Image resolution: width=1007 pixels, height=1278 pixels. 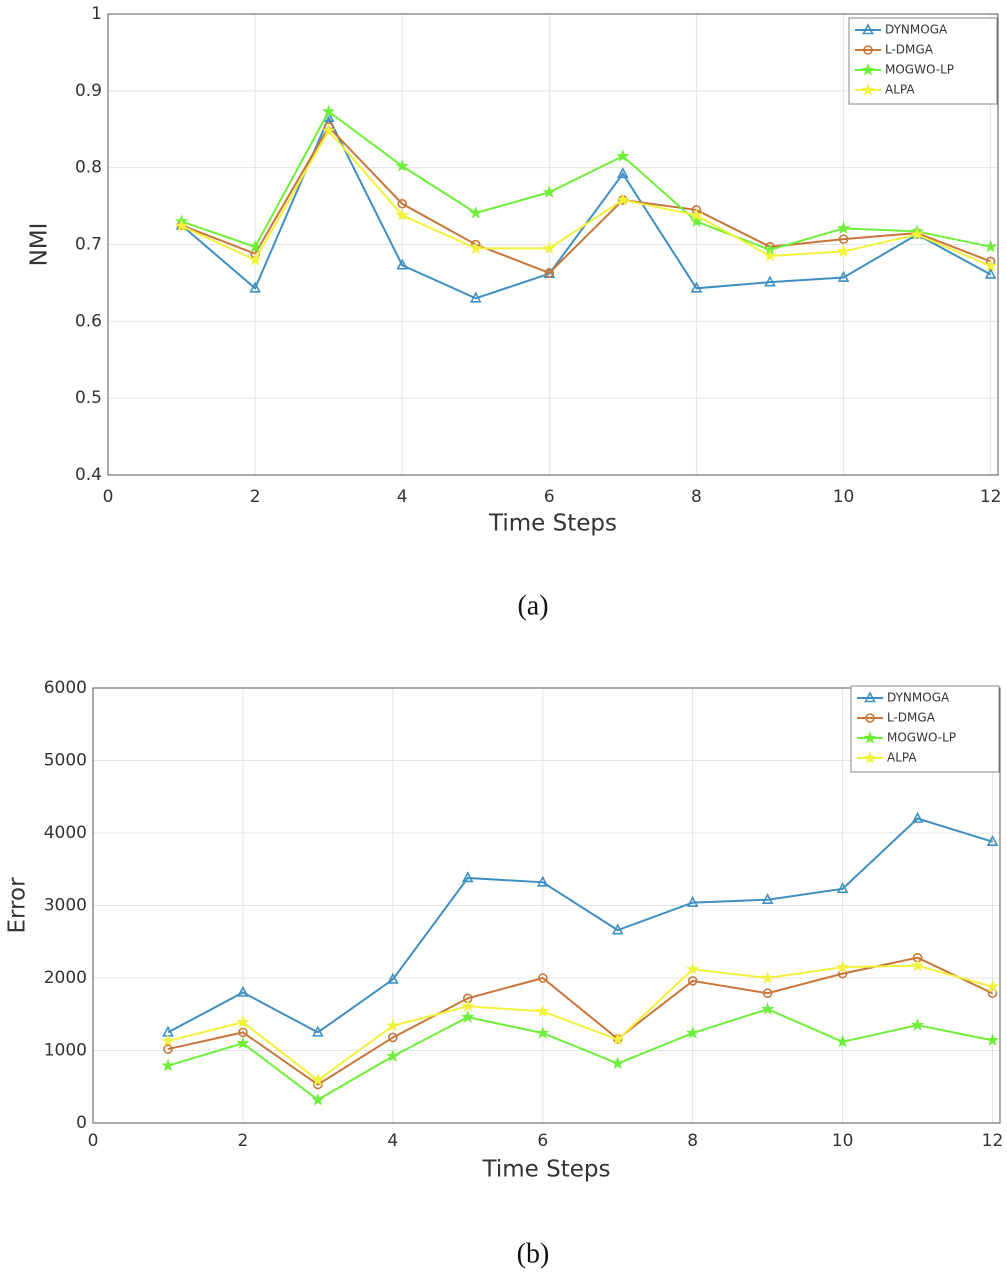 What do you see at coordinates (96, 14) in the screenshot?
I see `y-tick-label: 1` at bounding box center [96, 14].